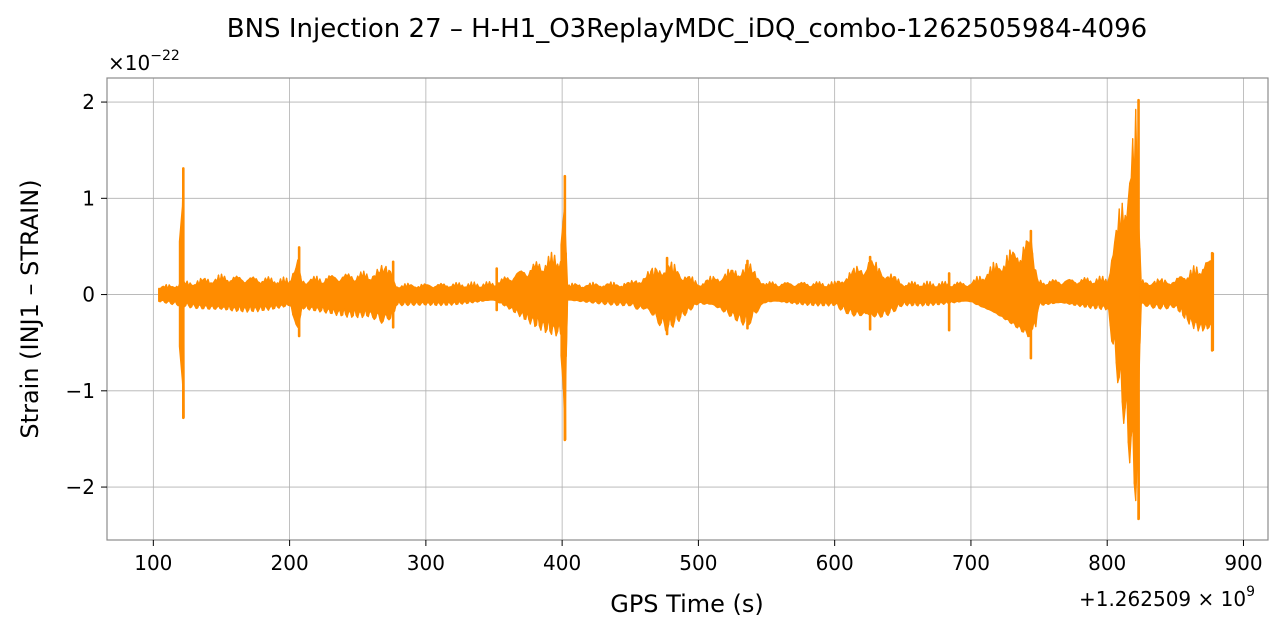  What do you see at coordinates (88, 198) in the screenshot?
I see `y-tick-label: 1` at bounding box center [88, 198].